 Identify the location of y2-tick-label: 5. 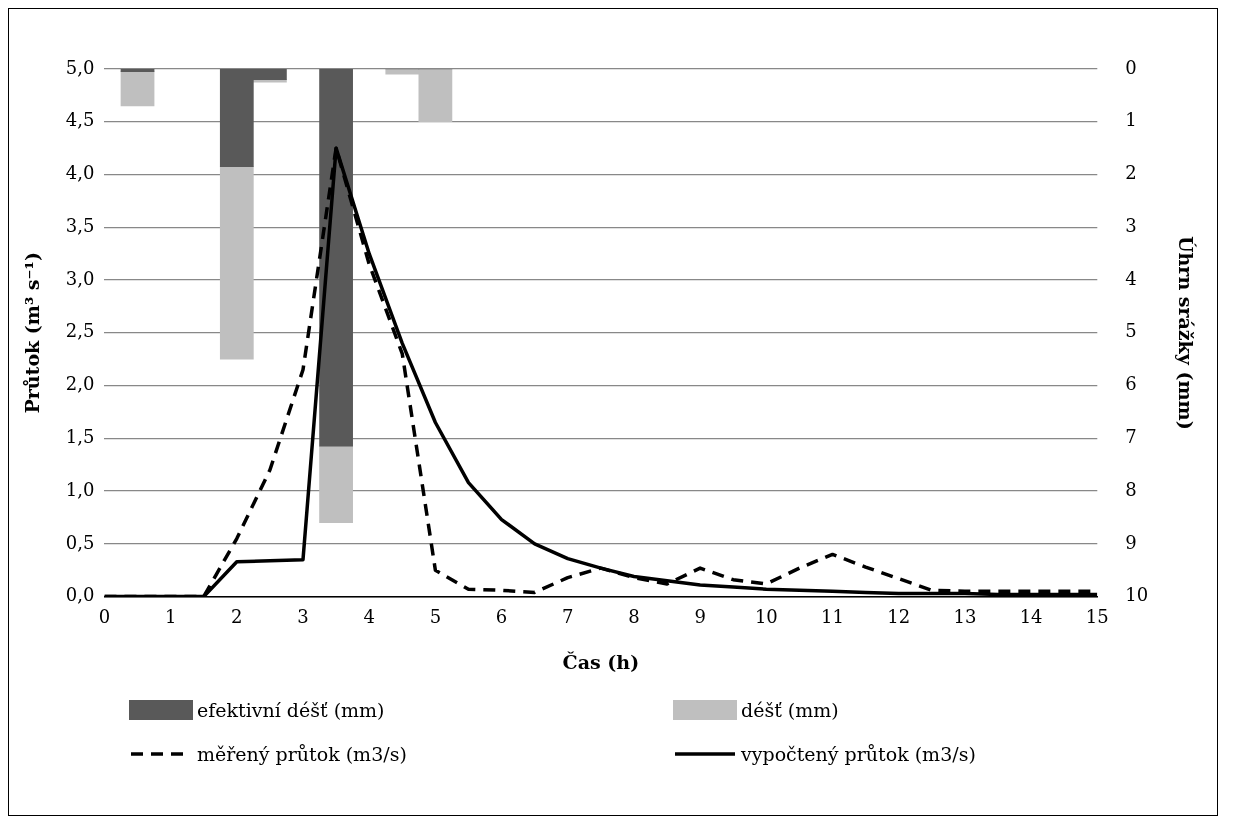
(1131, 331).